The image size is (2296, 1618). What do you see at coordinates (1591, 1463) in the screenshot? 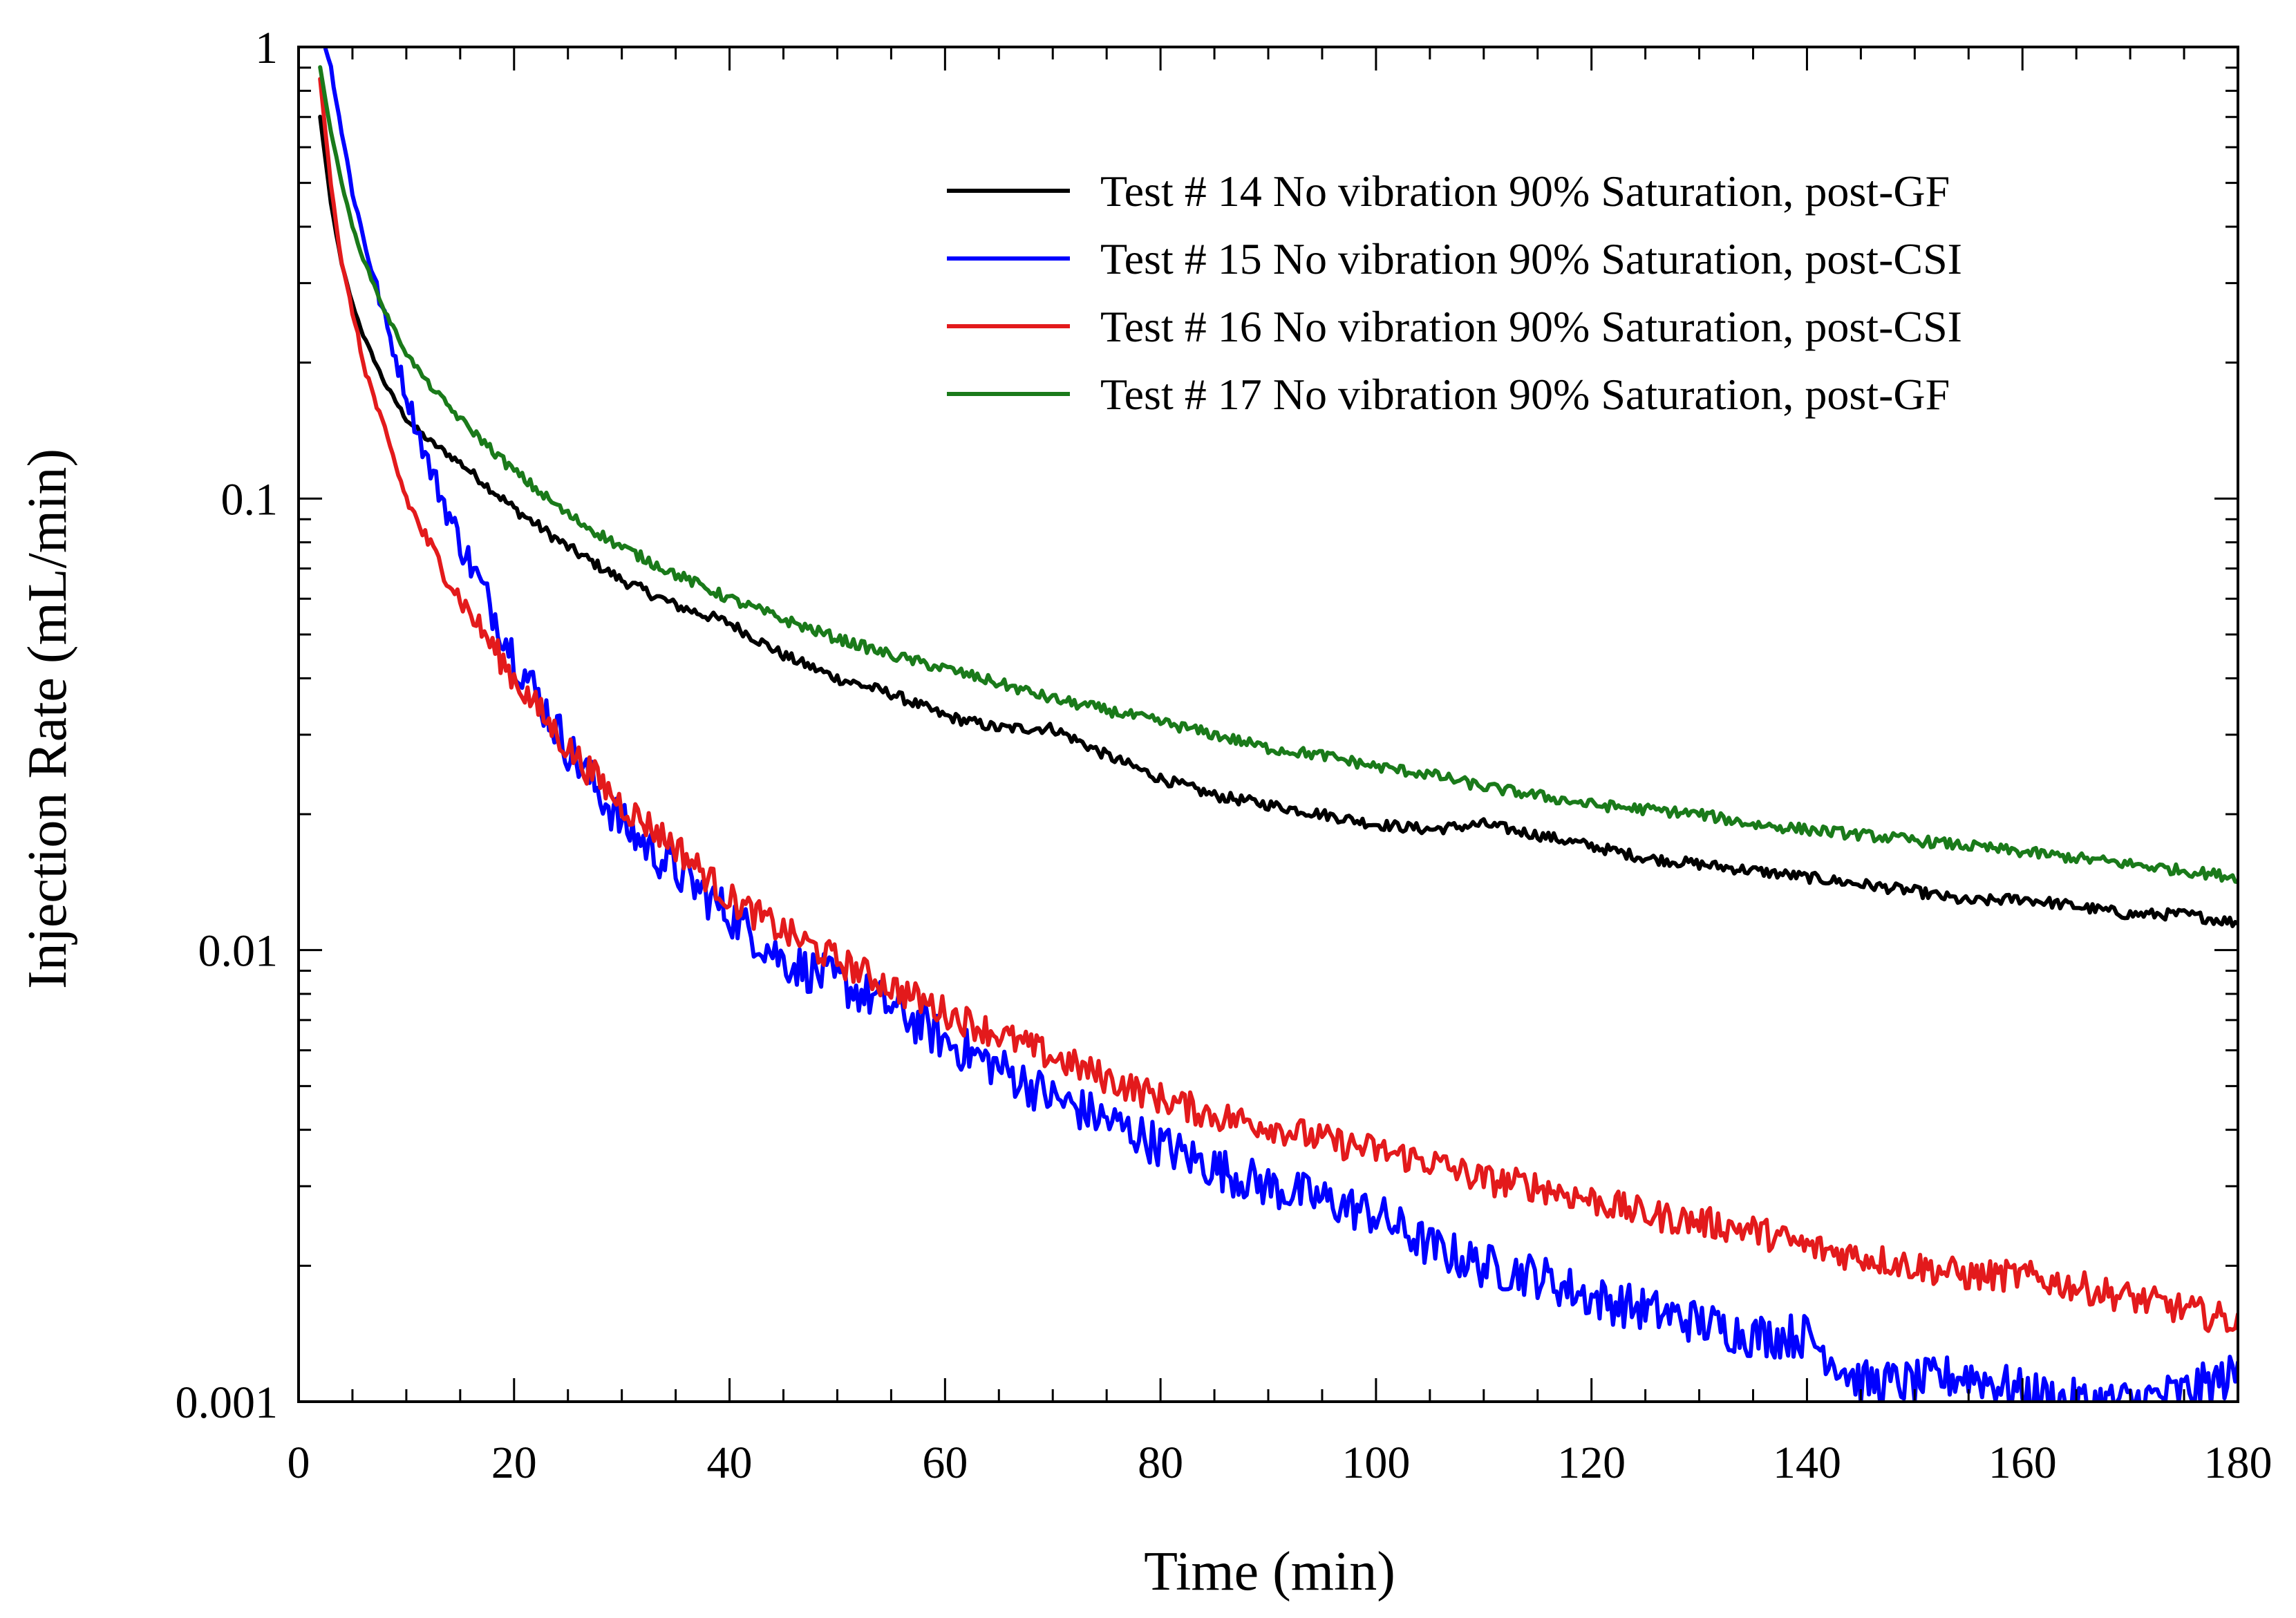
I see `x-tick-label: 120` at bounding box center [1591, 1463].